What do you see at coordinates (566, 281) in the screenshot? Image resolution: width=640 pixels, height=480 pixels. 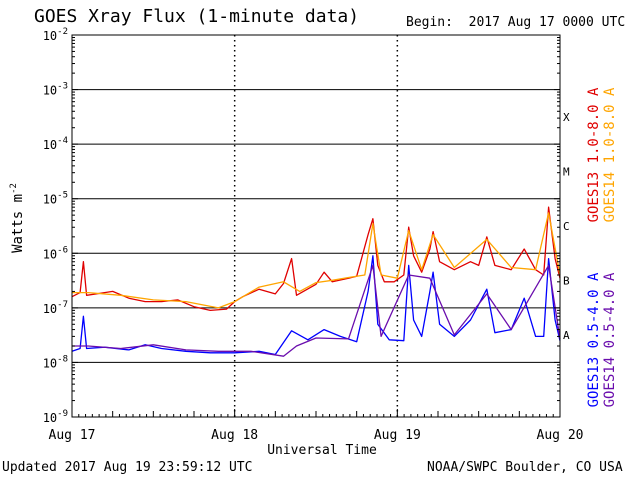 I see `flare-class-label: B` at bounding box center [566, 281].